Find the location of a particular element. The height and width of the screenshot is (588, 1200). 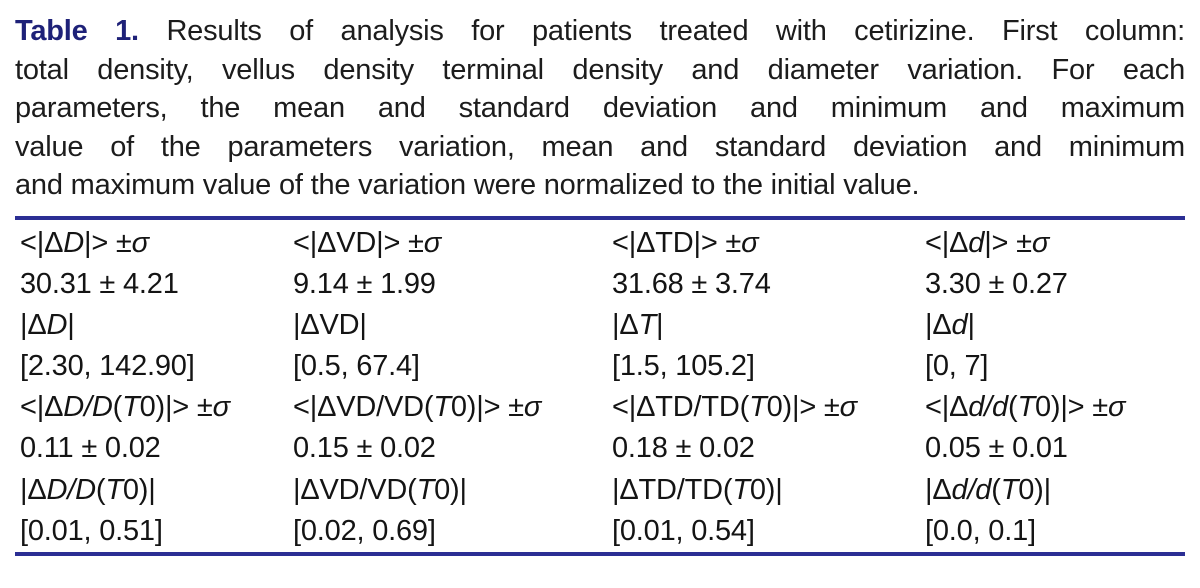

cell-text-run: [0.01, 0.54] is located at coordinates (683, 530).